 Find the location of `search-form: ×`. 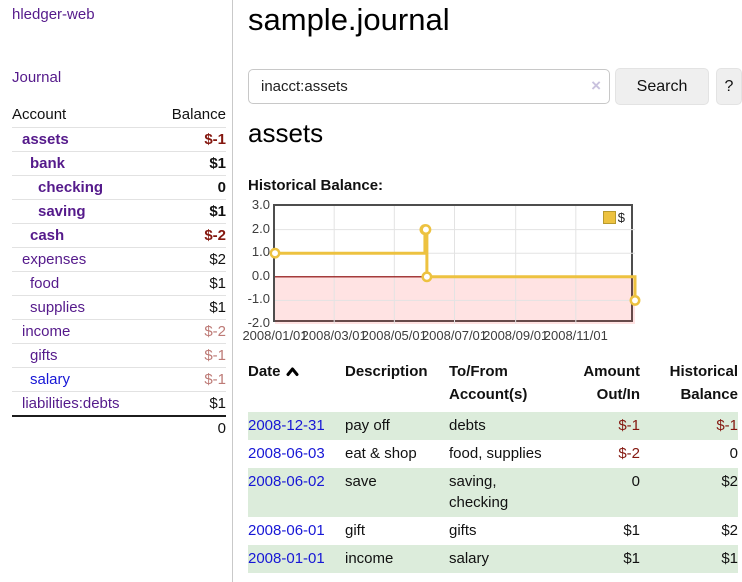

search-form: × is located at coordinates (429, 86).